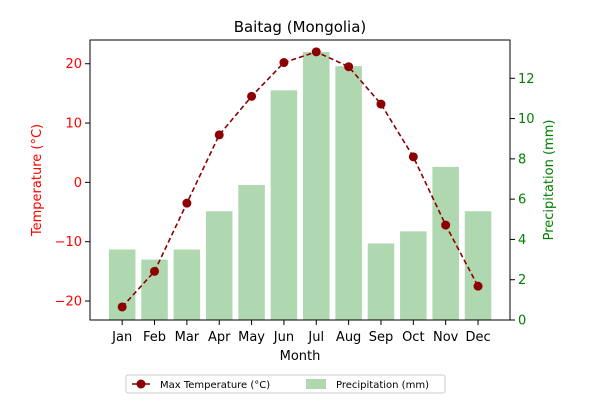 This screenshot has width=600, height=404. Describe the element at coordinates (141, 384) in the screenshot. I see `legend-line-marker` at that location.